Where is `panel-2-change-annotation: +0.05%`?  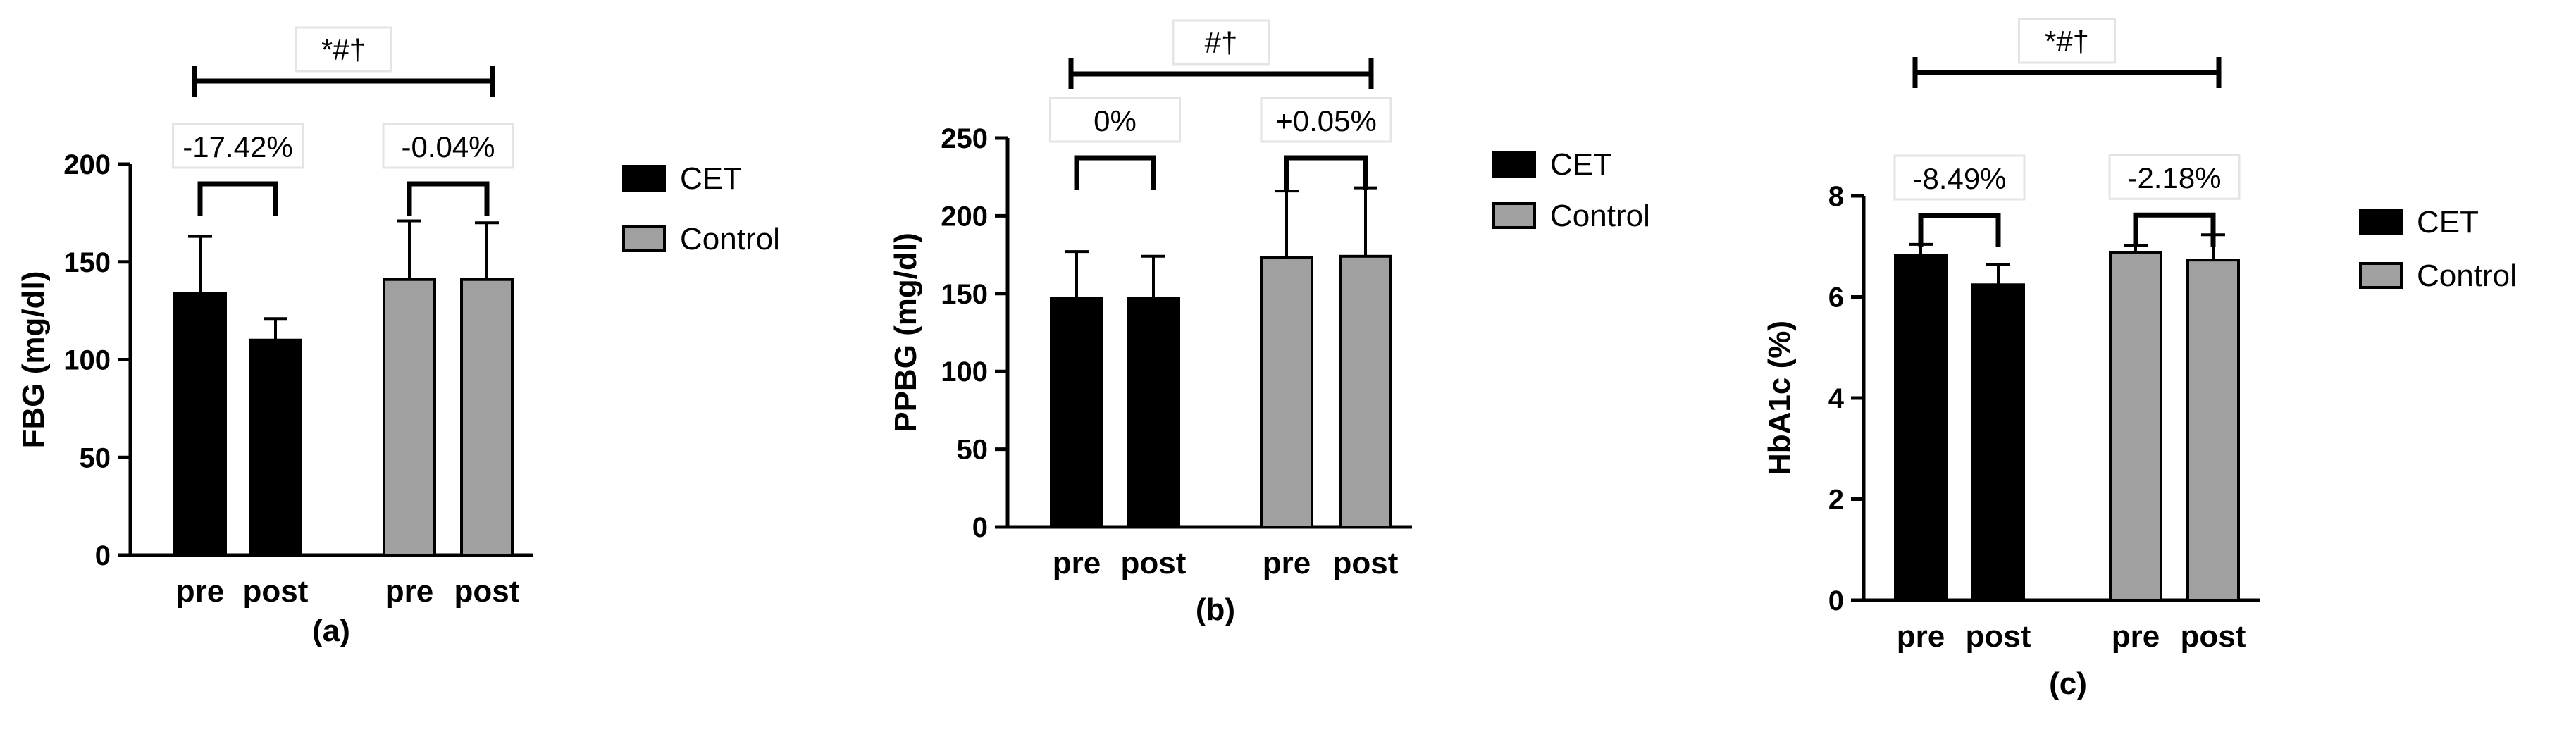 panel-2-change-annotation: +0.05% is located at coordinates (1326, 120).